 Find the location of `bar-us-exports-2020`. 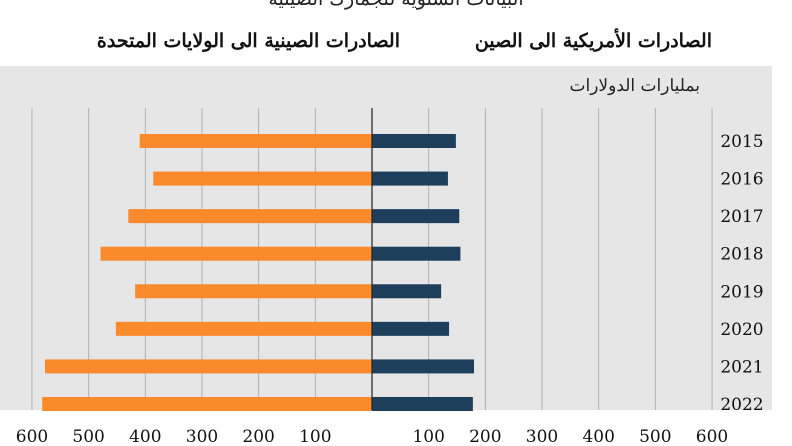

bar-us-exports-2020 is located at coordinates (411, 328).